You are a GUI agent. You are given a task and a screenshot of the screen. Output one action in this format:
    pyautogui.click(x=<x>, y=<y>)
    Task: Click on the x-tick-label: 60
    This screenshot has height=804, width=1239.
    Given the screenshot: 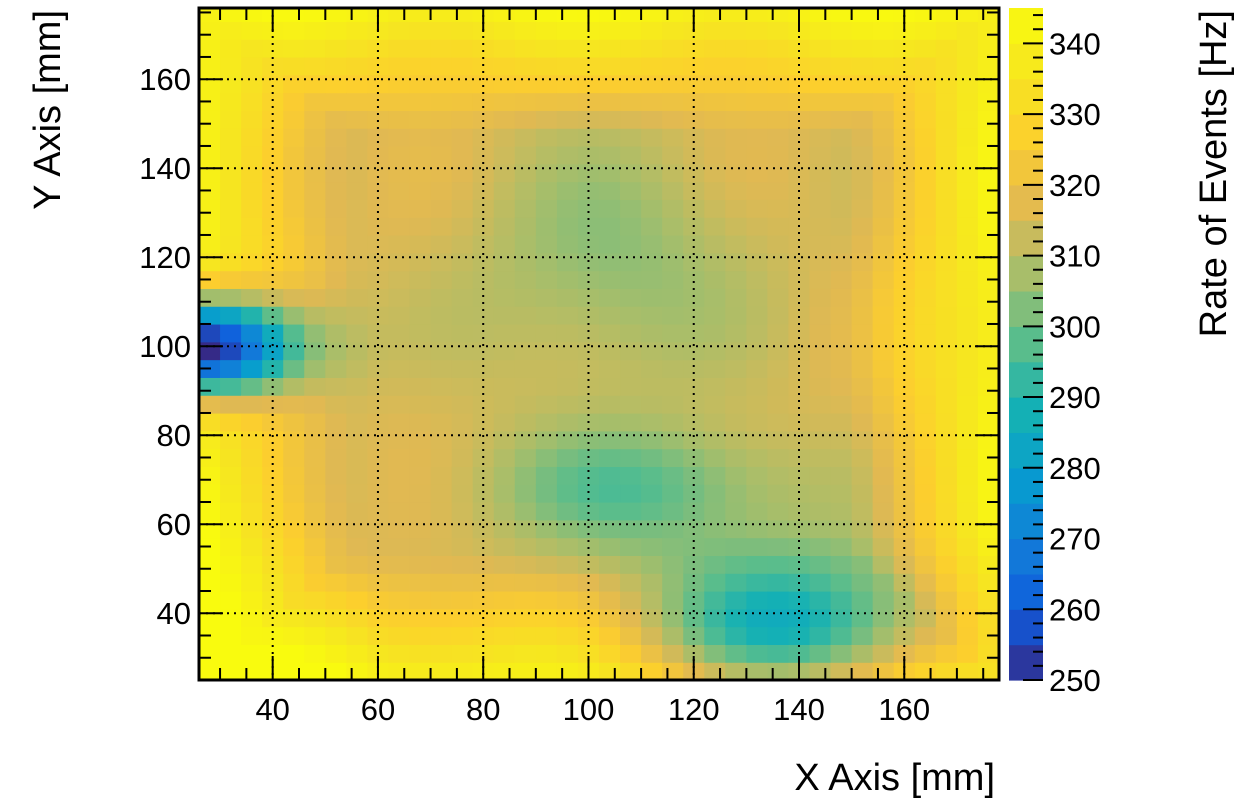 What is the action you would take?
    pyautogui.click(x=378, y=709)
    